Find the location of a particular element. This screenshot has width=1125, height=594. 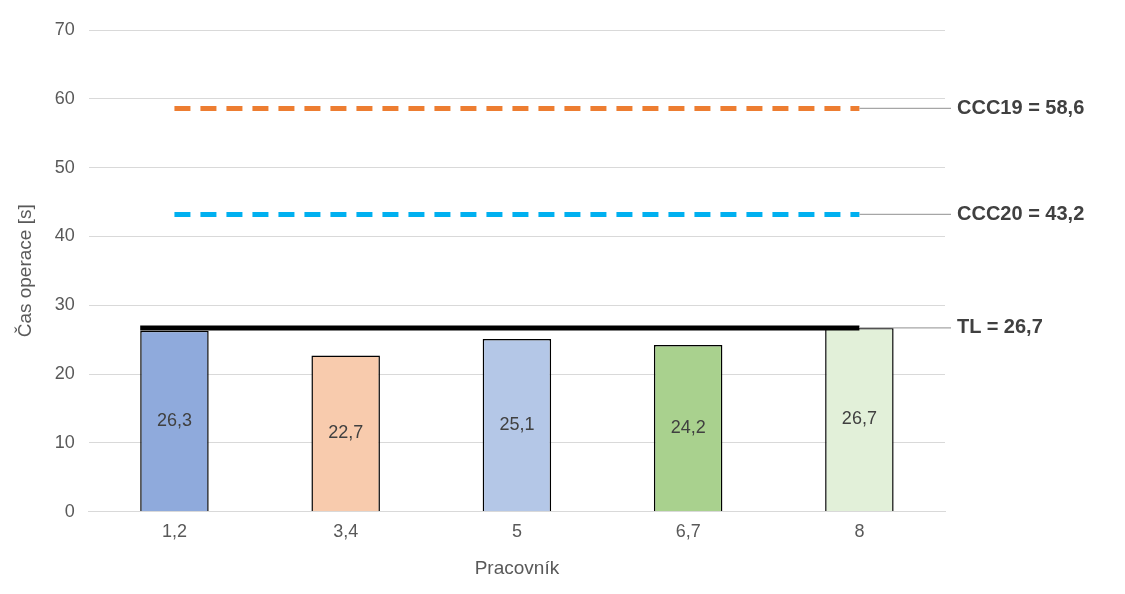

y-tick-label: 0 is located at coordinates (69, 510).